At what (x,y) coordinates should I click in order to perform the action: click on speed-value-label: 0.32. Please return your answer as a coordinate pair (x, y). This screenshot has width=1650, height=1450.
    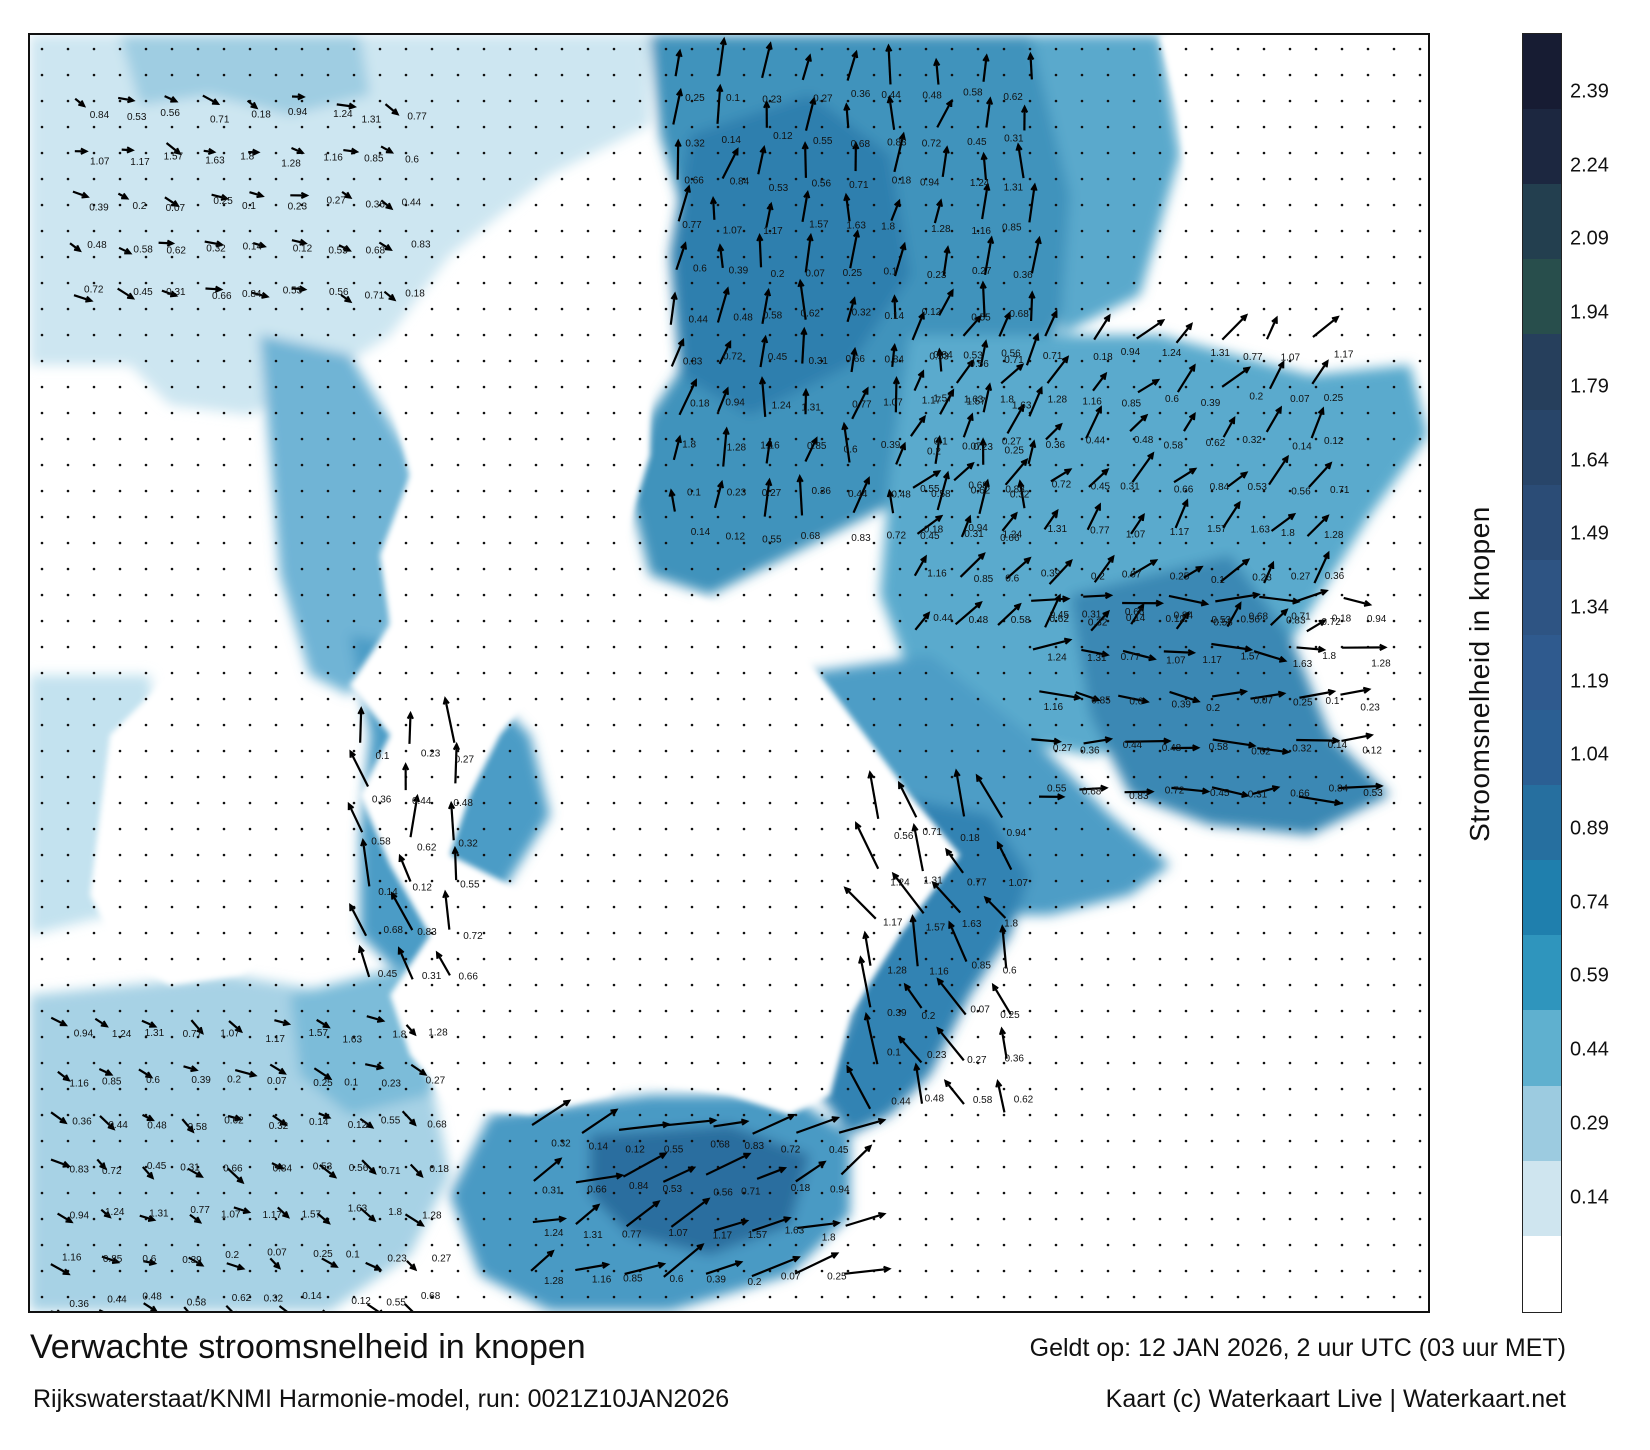
    Looking at the image, I should click on (216, 249).